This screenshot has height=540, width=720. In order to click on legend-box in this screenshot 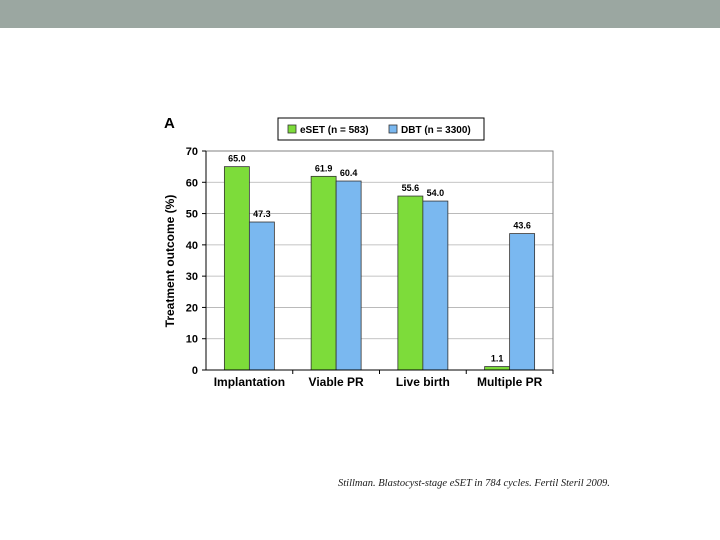, I will do `click(381, 129)`.